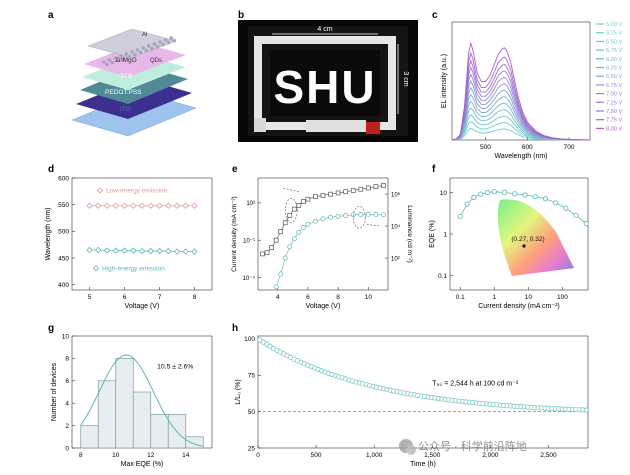  Describe the element at coordinates (472, 446) in the screenshot. I see `watermark-text: 公众号 · 科学前沿阵地` at that location.